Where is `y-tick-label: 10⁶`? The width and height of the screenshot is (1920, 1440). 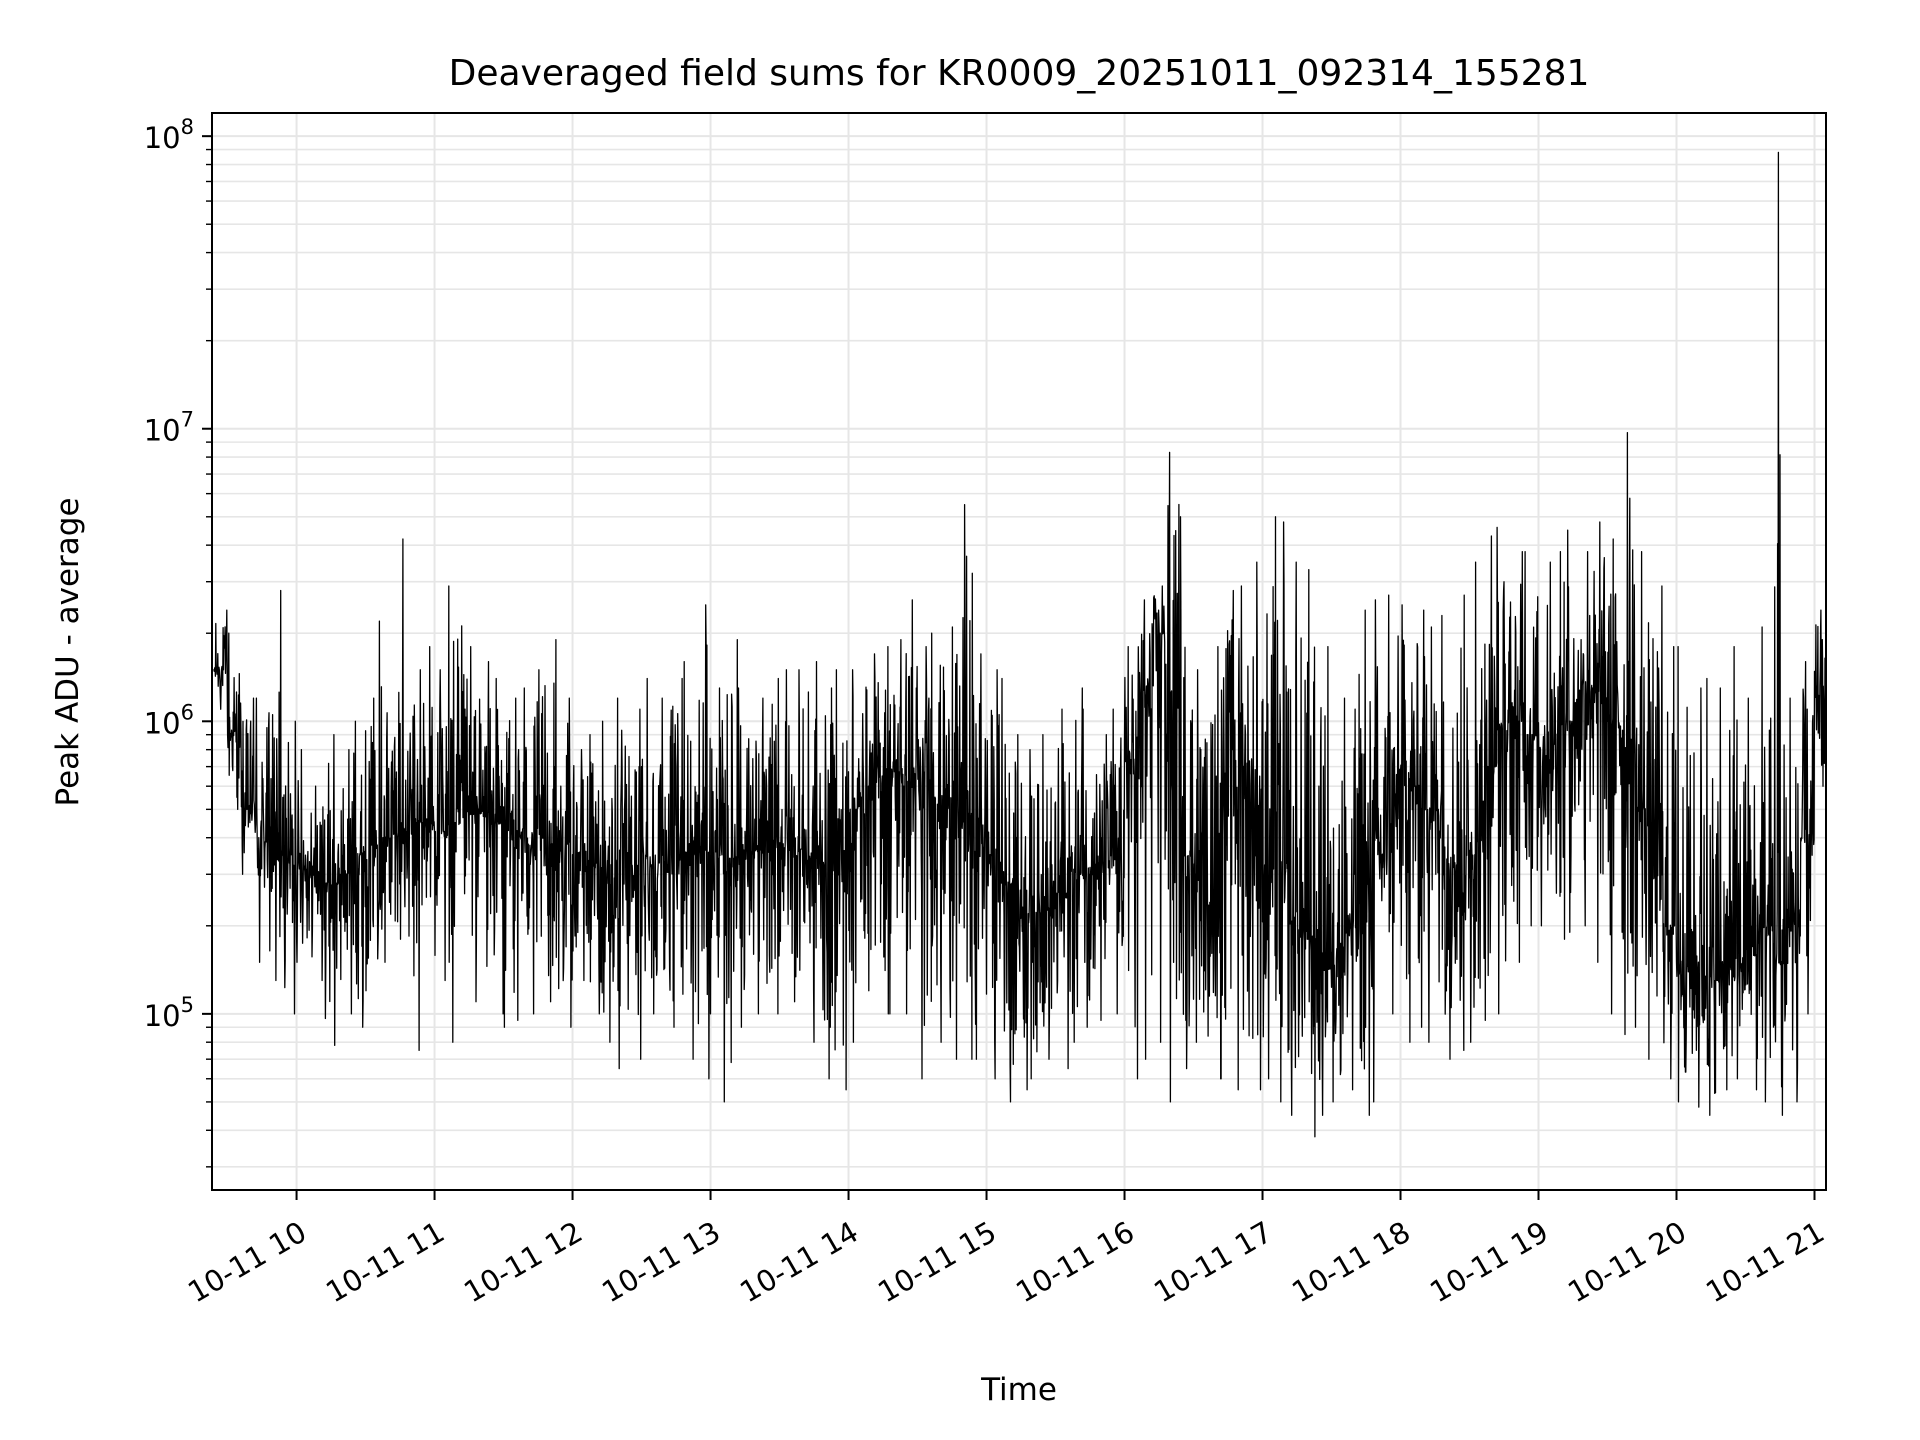 y-tick-label: 10⁶ is located at coordinates (169, 720).